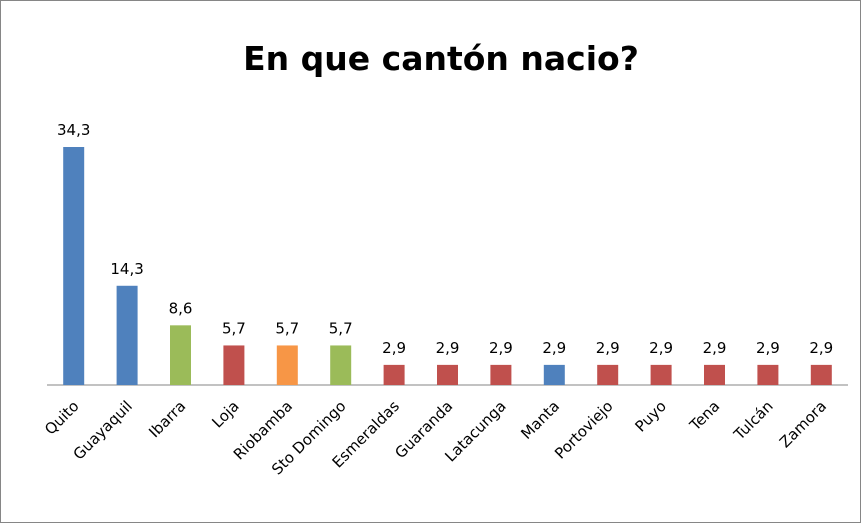 Image resolution: width=861 pixels, height=523 pixels. Describe the element at coordinates (441, 58) in the screenshot. I see `chart-title: En que cantón nacio?` at that location.